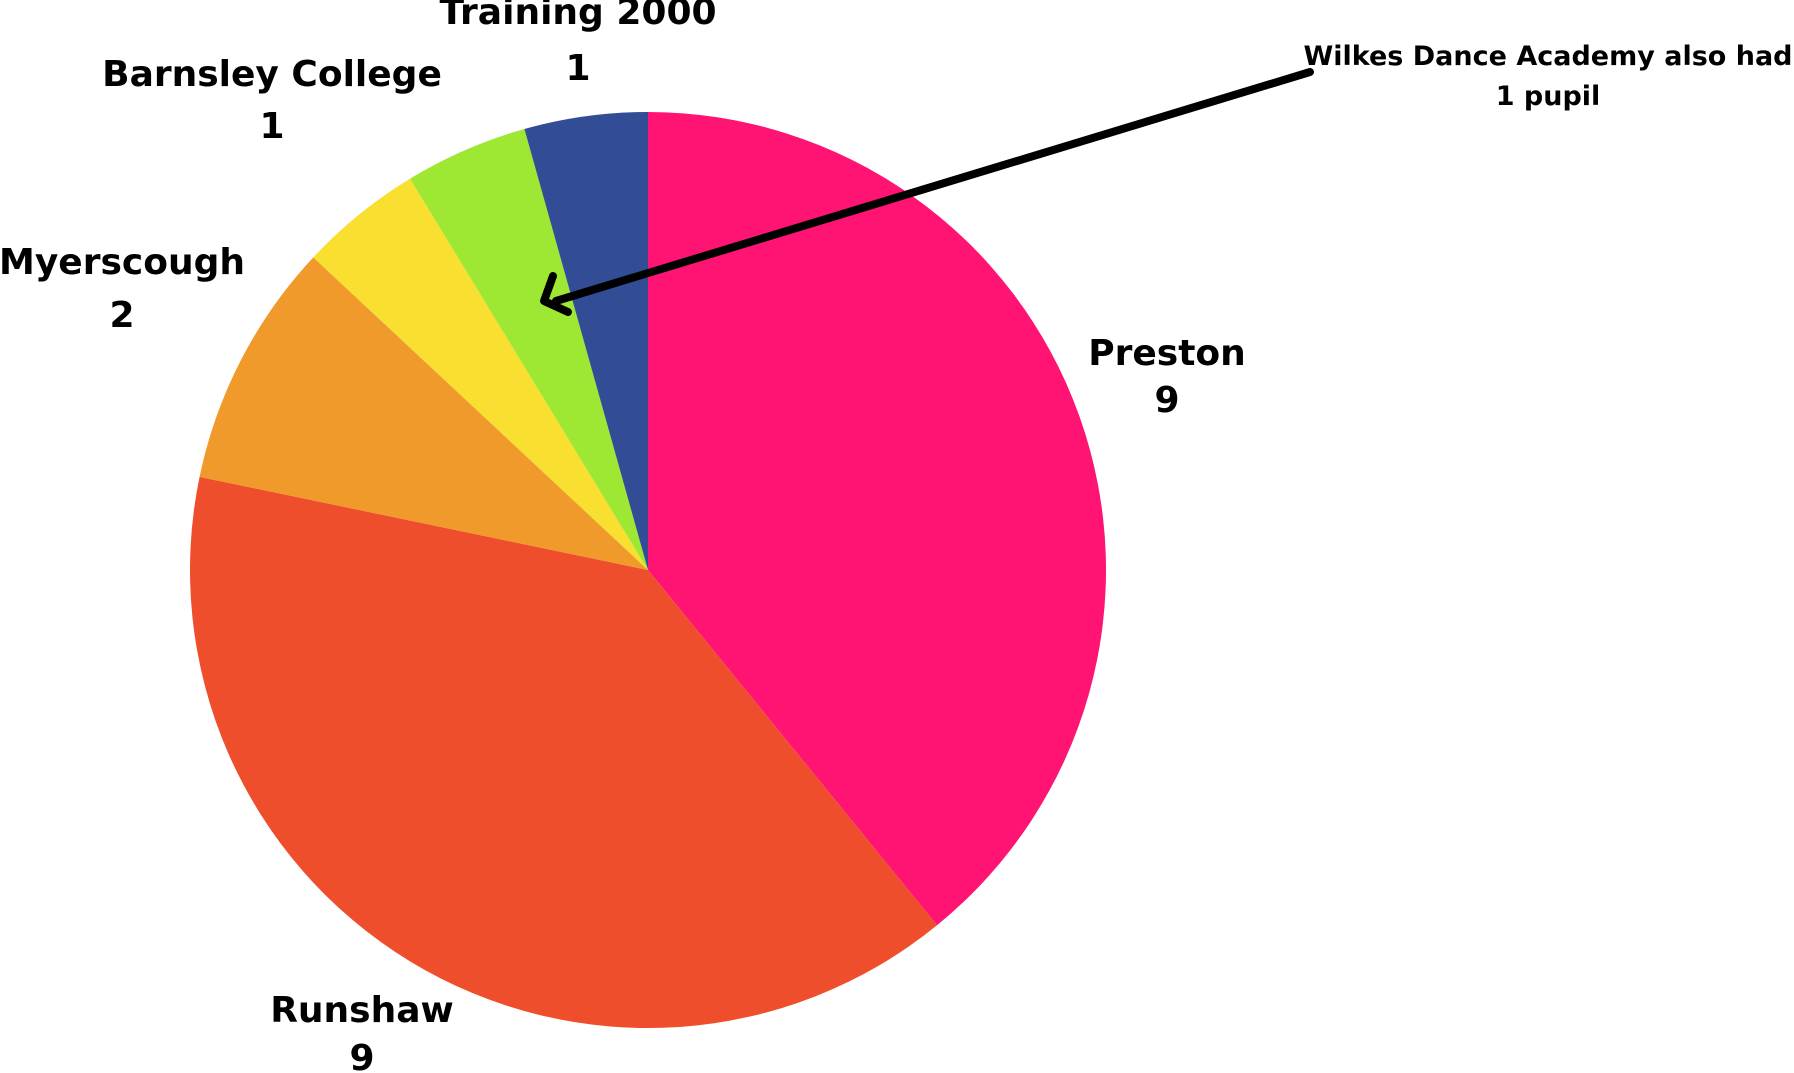 Image resolution: width=1794 pixels, height=1073 pixels. Describe the element at coordinates (577, 16) in the screenshot. I see `label-training-2000-name: Training 2000` at that location.